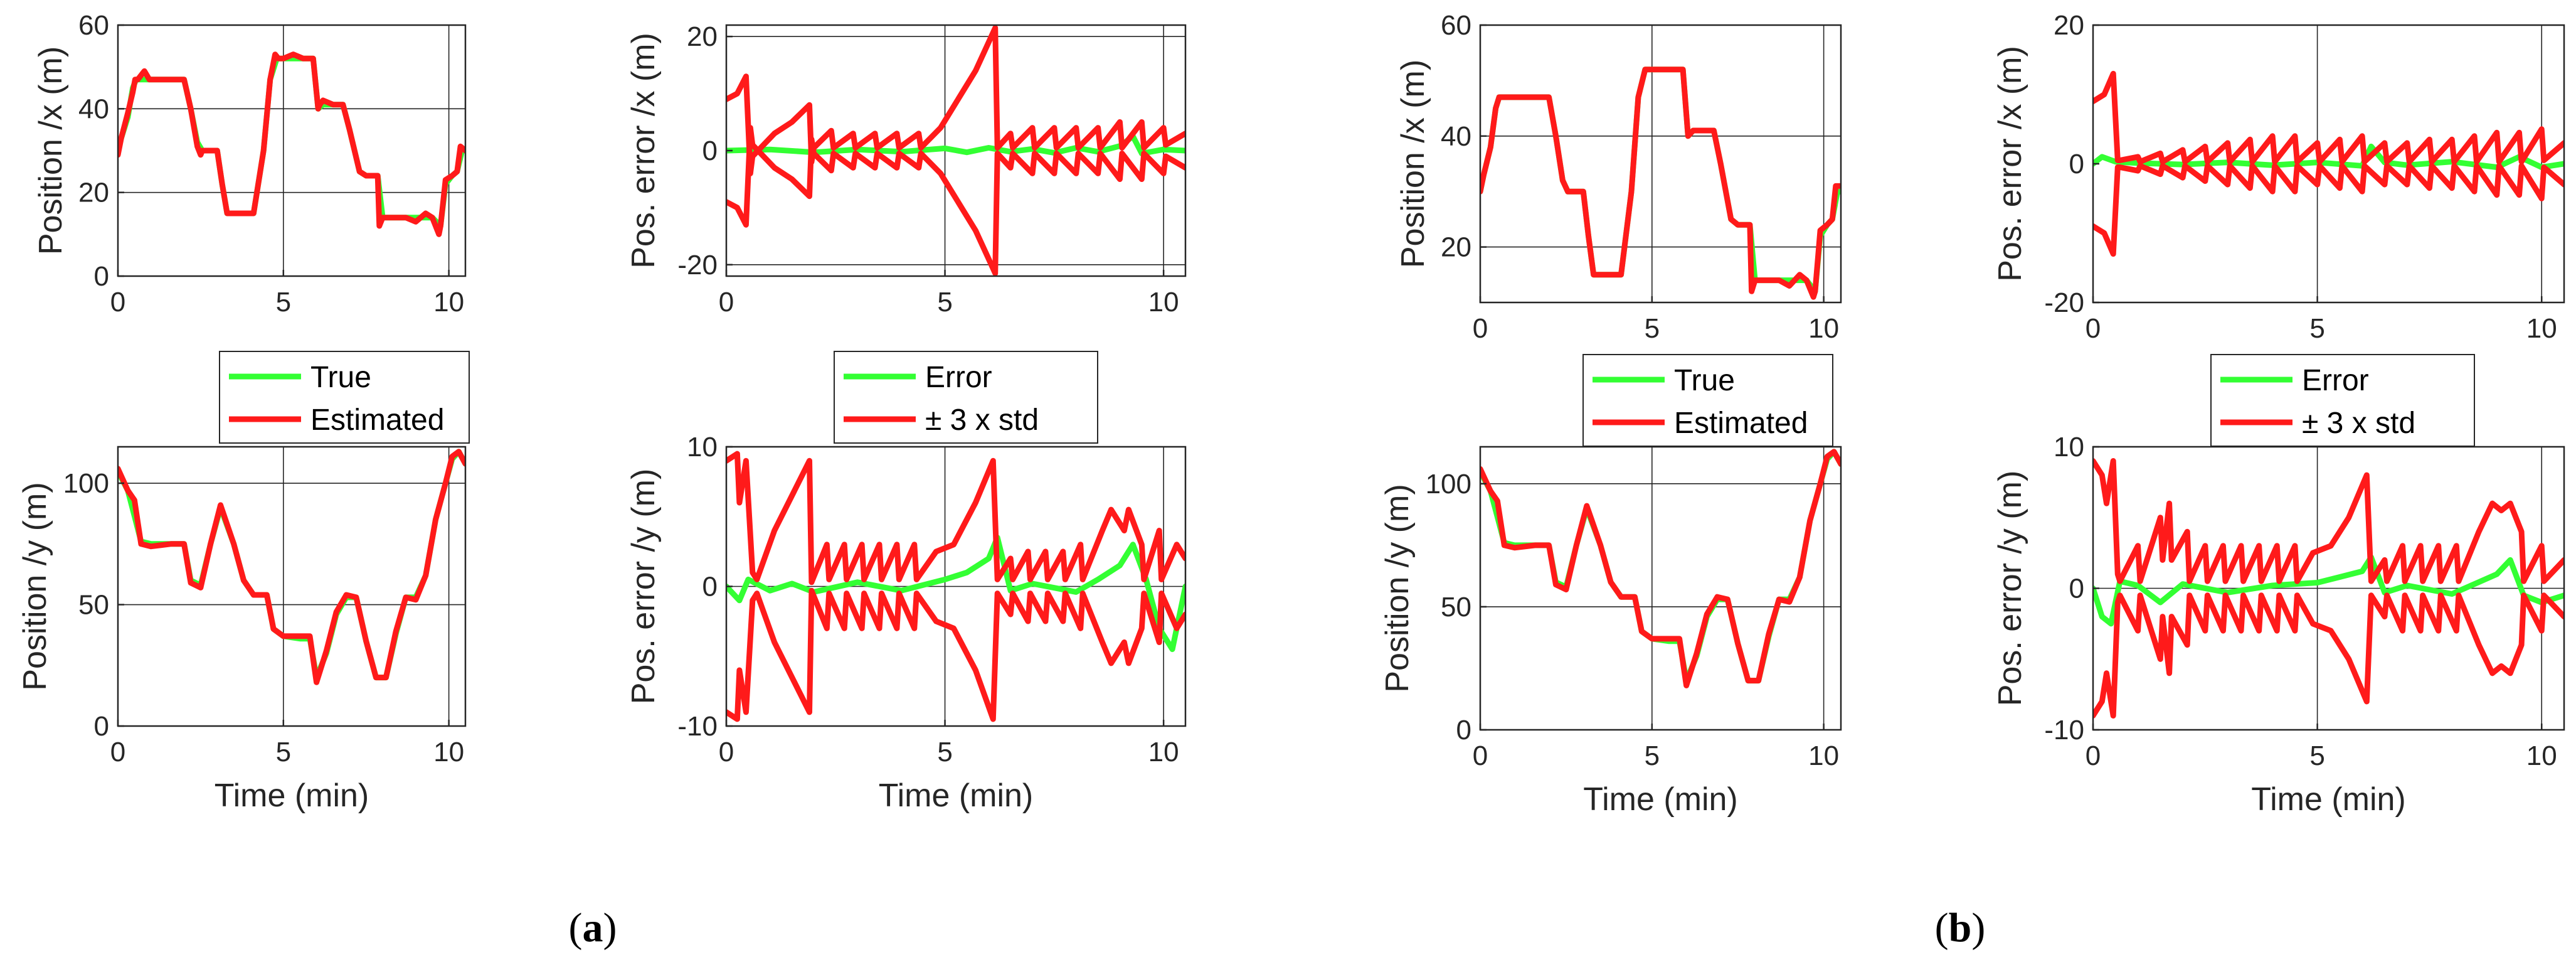 The height and width of the screenshot is (962, 2576). I want to click on caption-a-letter: a, so click(593, 928).